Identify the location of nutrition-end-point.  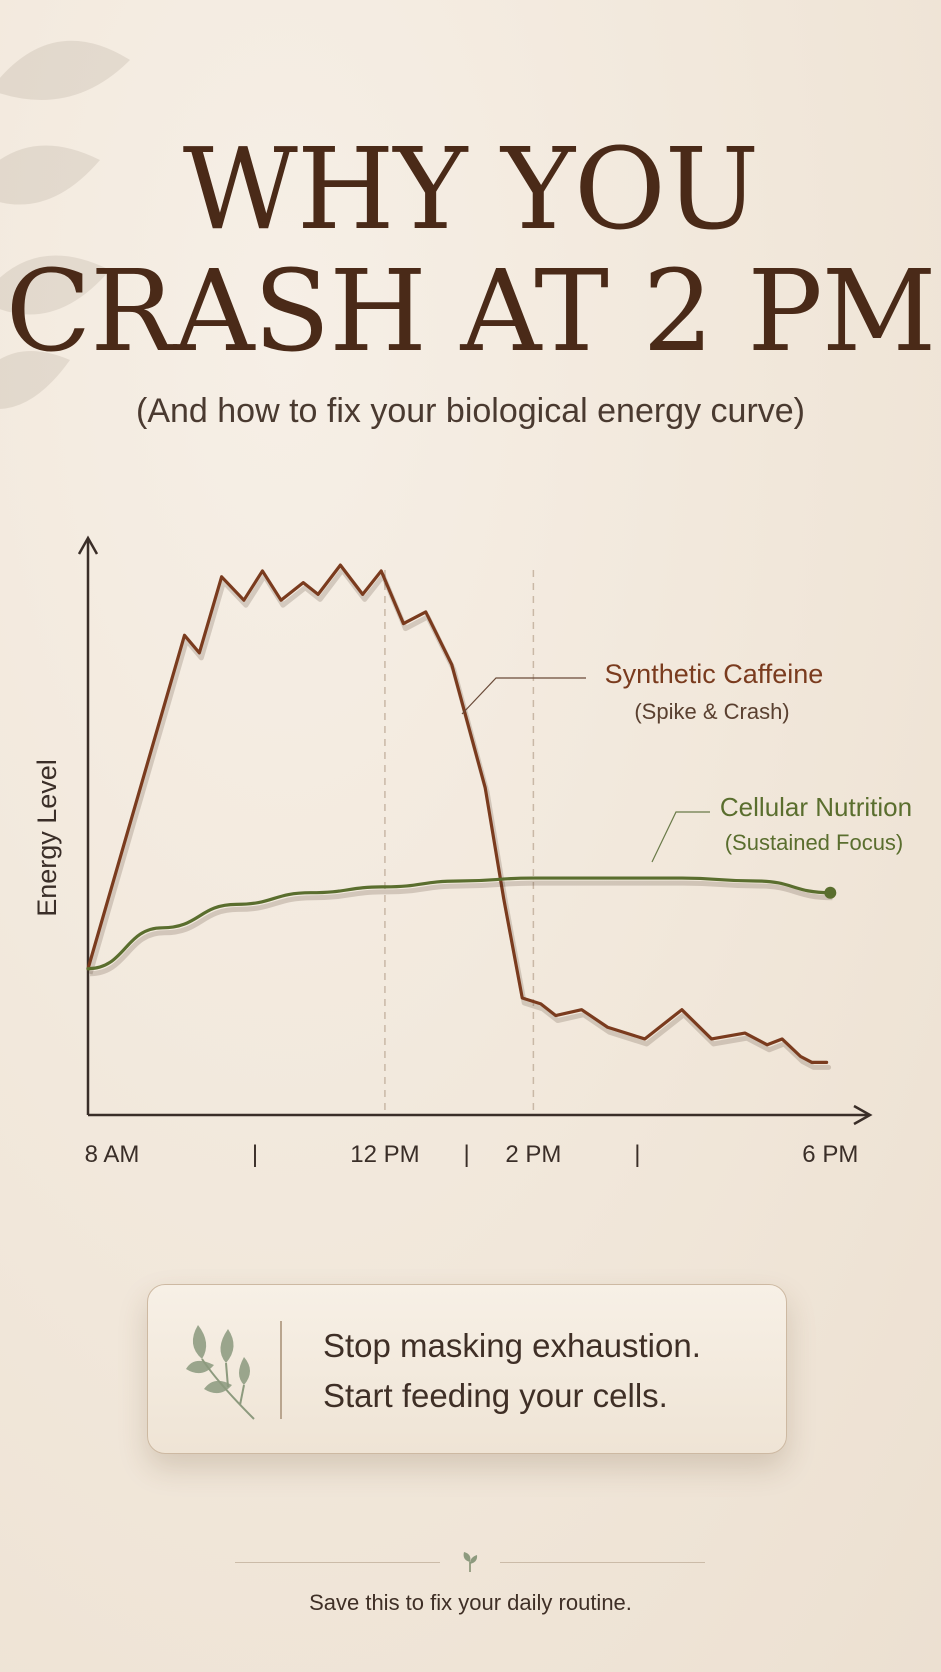
(830, 892).